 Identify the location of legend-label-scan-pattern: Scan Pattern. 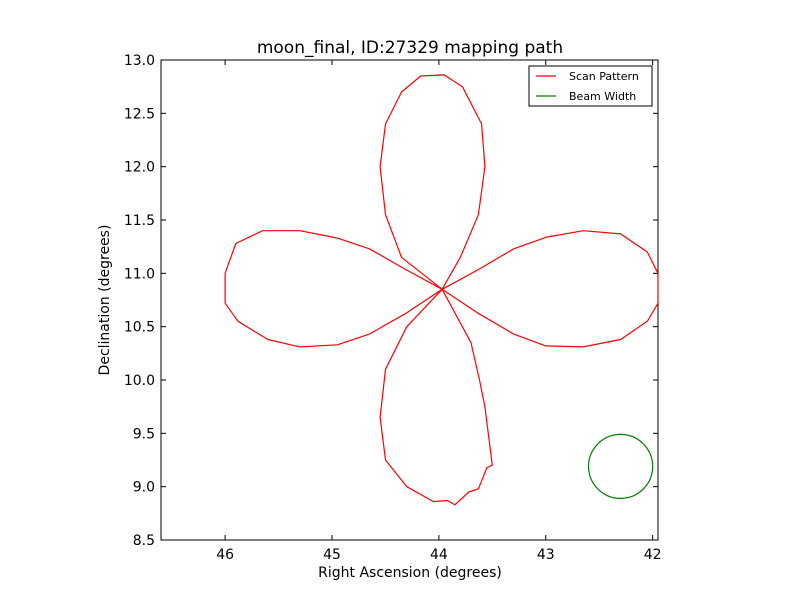
(604, 76).